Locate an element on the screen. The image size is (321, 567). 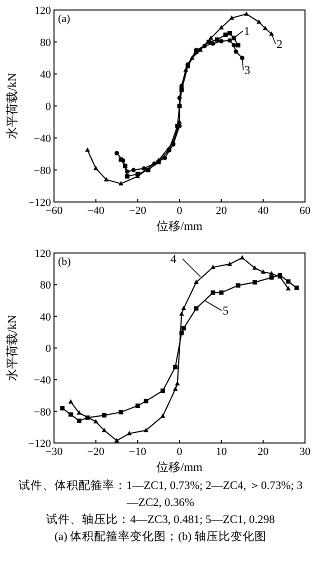
annotation: 5 is located at coordinates (225, 311).